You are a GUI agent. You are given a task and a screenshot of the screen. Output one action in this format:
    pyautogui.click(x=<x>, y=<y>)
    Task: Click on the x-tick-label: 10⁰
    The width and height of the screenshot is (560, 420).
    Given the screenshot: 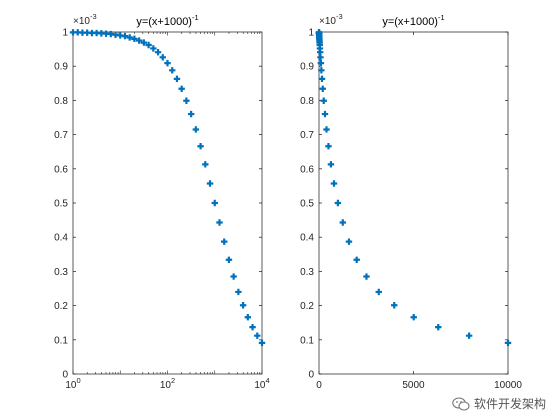 What is the action you would take?
    pyautogui.click(x=72, y=383)
    